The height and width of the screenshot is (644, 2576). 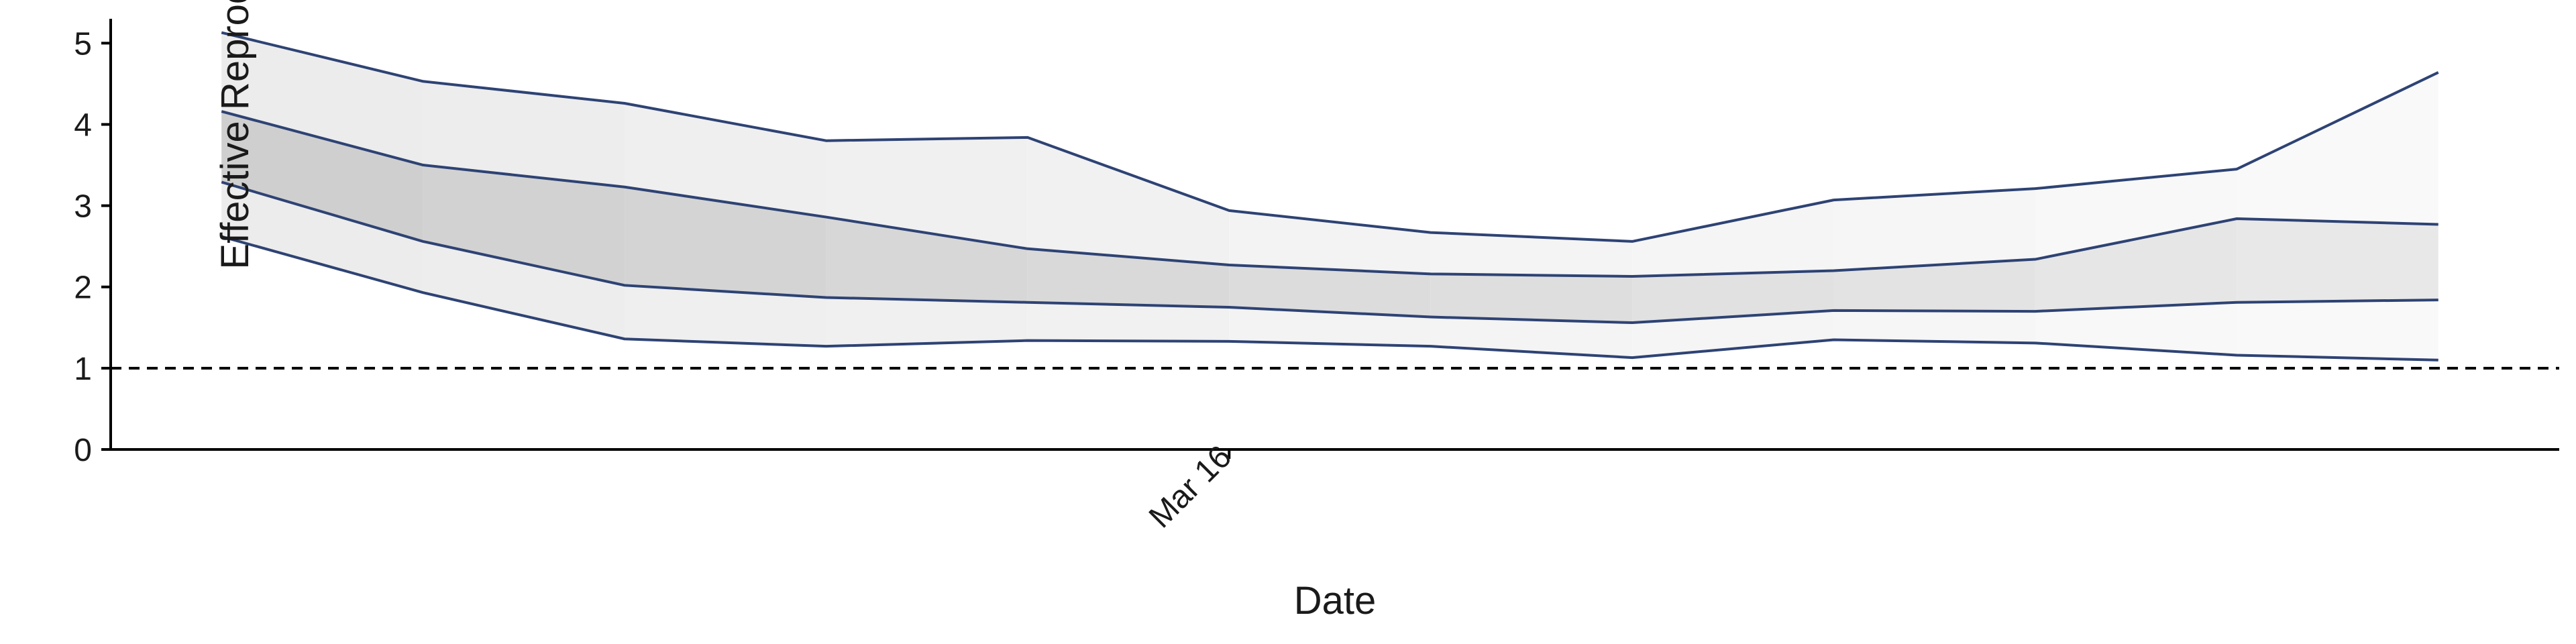 I want to click on x-tick-label: Mar 16, so click(x=1190, y=487).